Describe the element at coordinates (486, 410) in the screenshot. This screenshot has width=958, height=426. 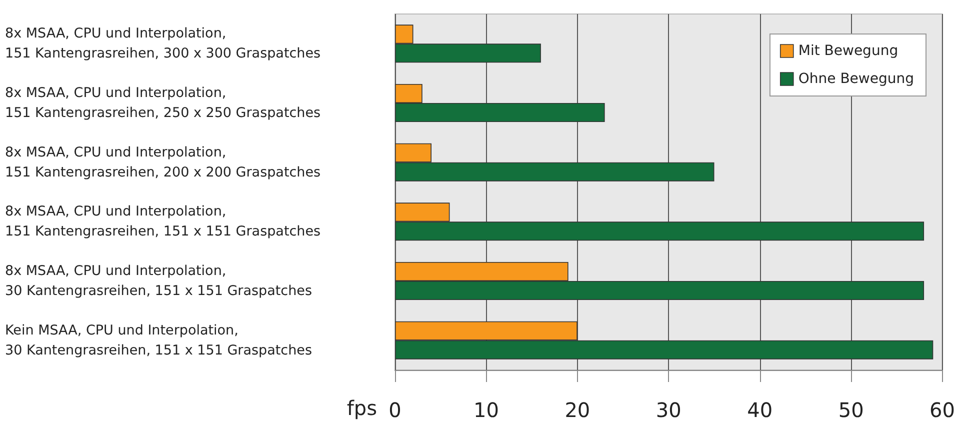
I see `x-tick-label: 10` at that location.